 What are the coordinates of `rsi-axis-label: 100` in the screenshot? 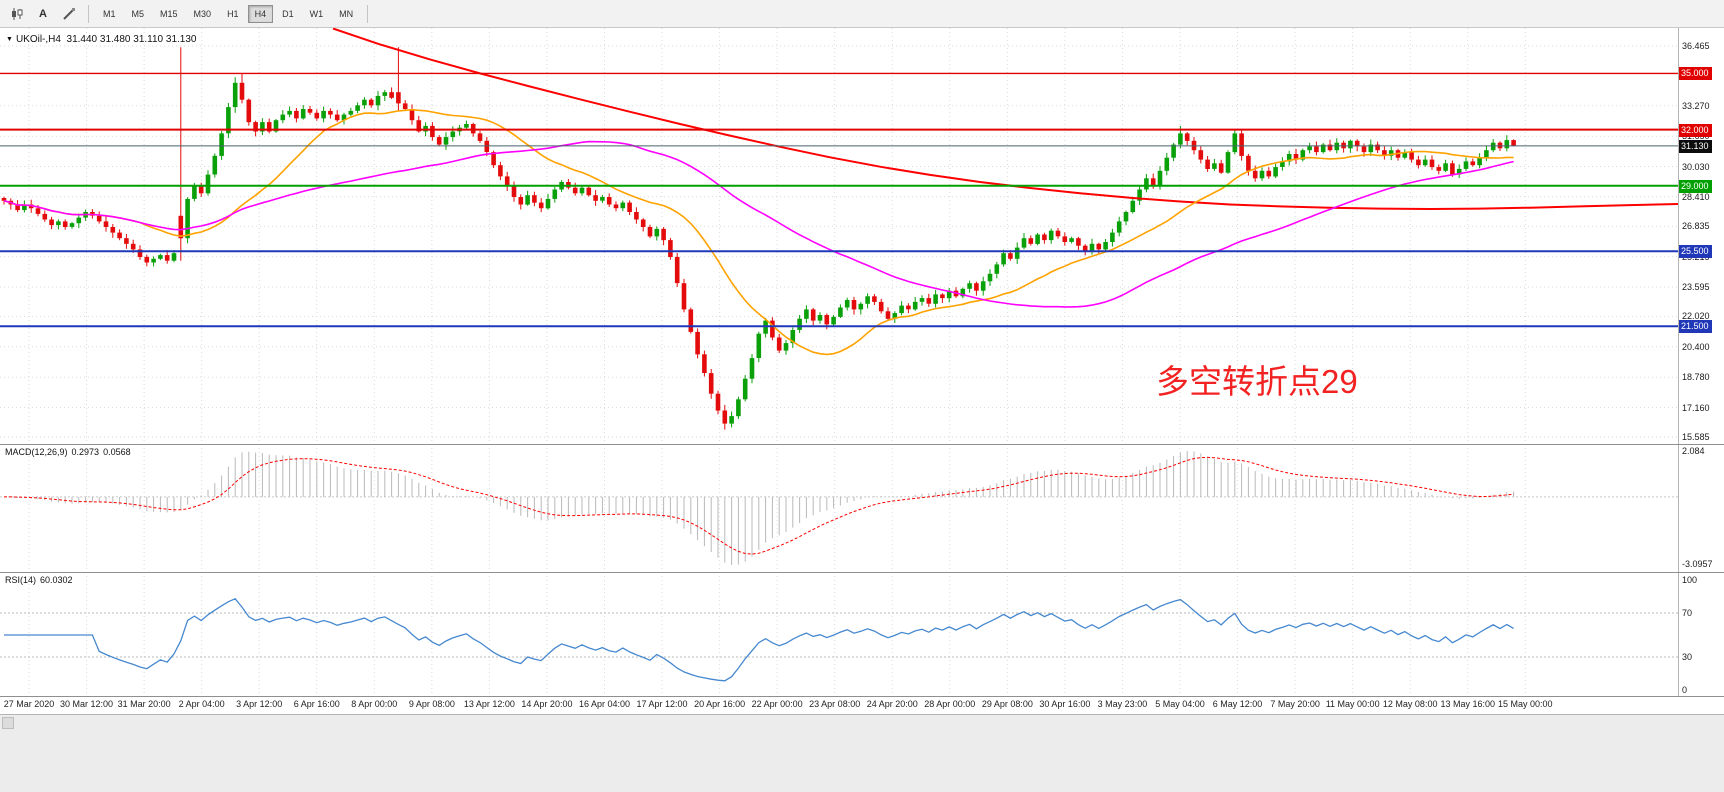 It's located at (1690, 580).